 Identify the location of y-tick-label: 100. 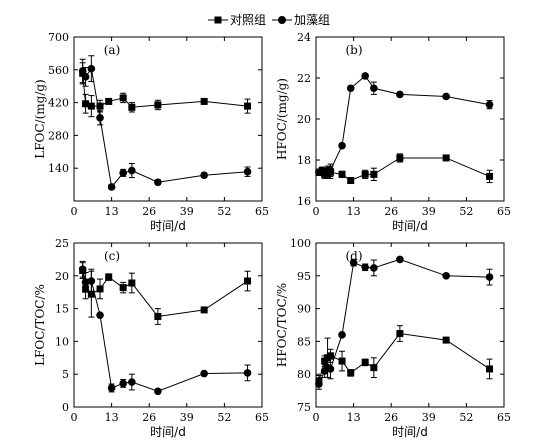
(300, 243).